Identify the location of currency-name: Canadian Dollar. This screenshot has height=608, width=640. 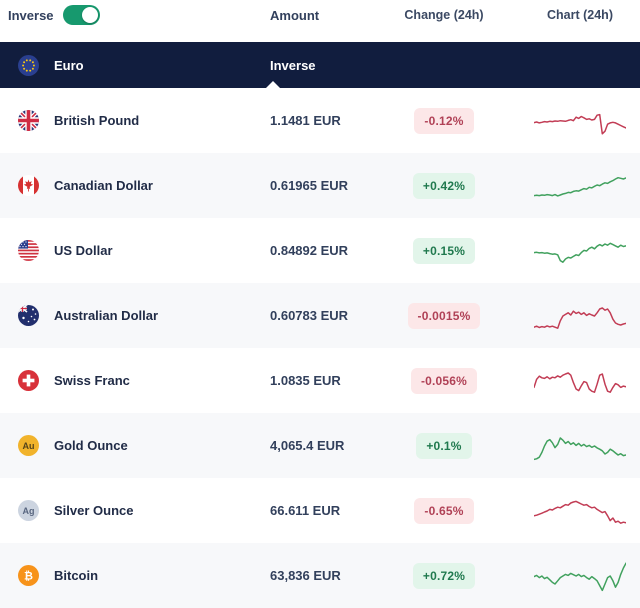
(103, 185).